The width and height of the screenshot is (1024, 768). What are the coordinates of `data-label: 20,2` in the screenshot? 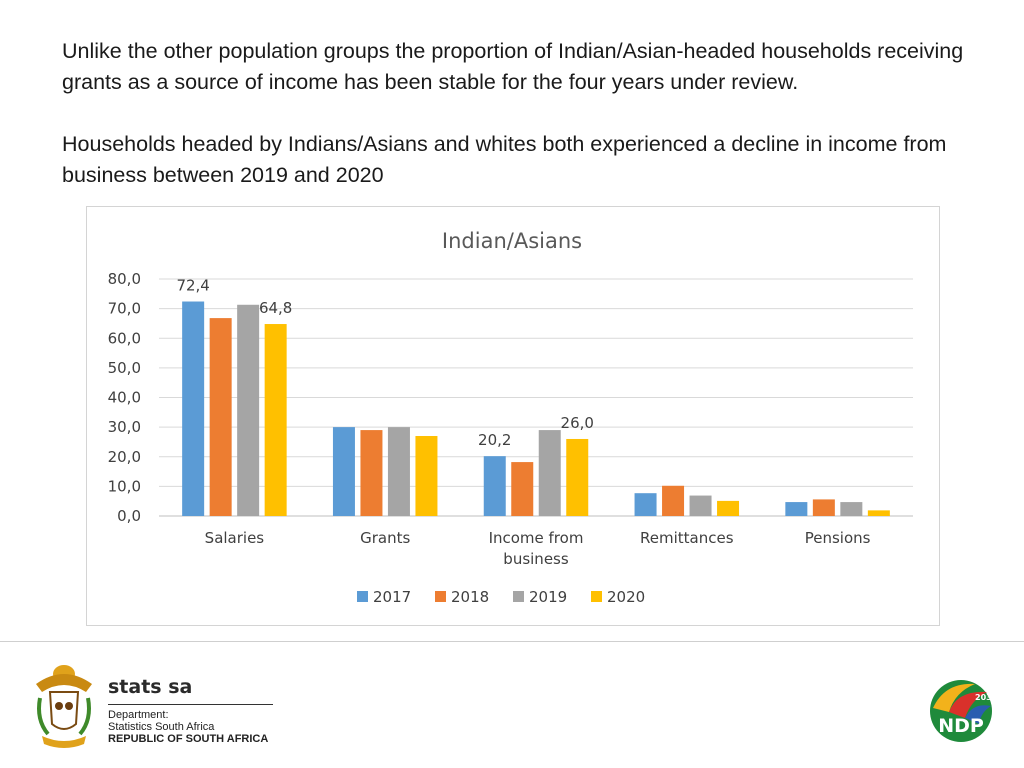 It's located at (494, 440).